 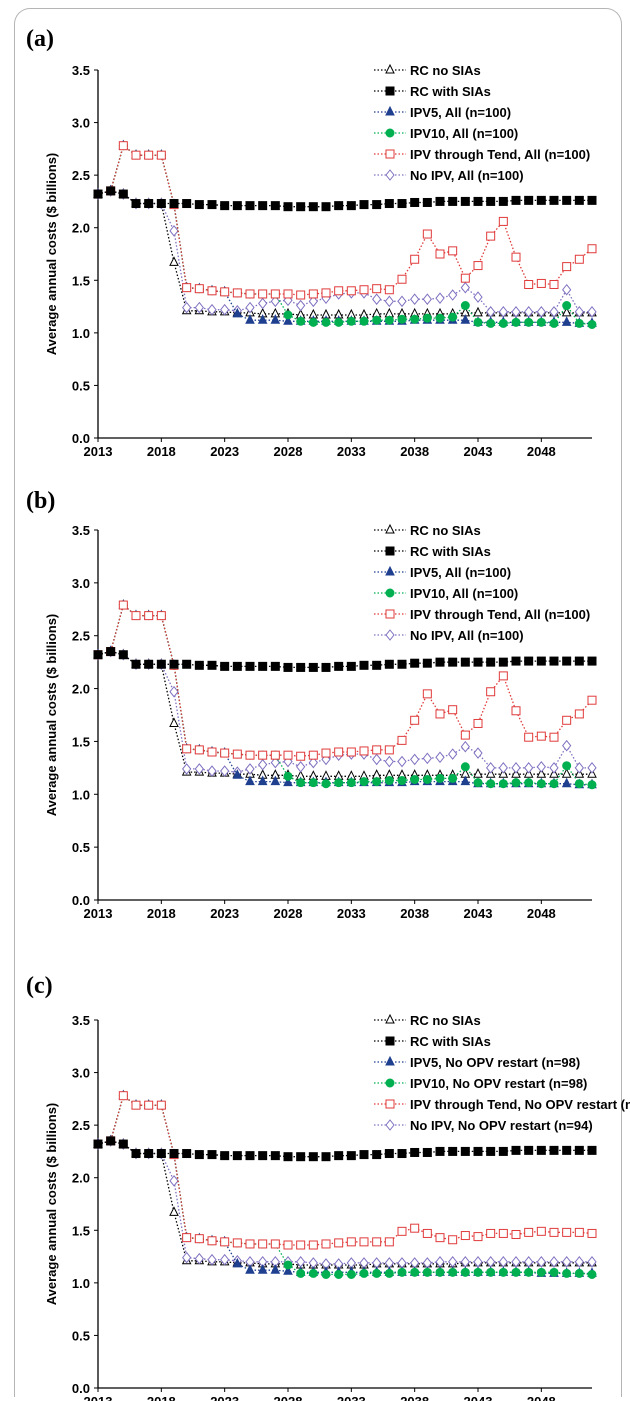 What do you see at coordinates (495, 1062) in the screenshot?
I see `legend-label: IPV5, No OPV restart (n=98)` at bounding box center [495, 1062].